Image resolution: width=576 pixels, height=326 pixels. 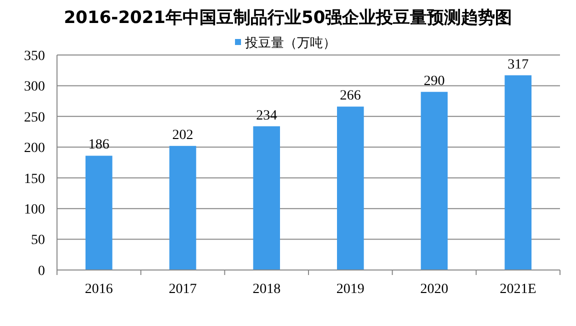 I want to click on data-label: 202, so click(x=183, y=135).